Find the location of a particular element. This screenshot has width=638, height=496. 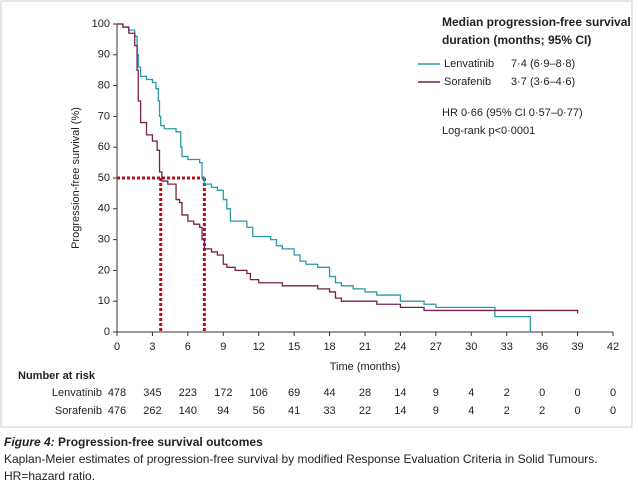

at-risk-value: 106 is located at coordinates (259, 393).